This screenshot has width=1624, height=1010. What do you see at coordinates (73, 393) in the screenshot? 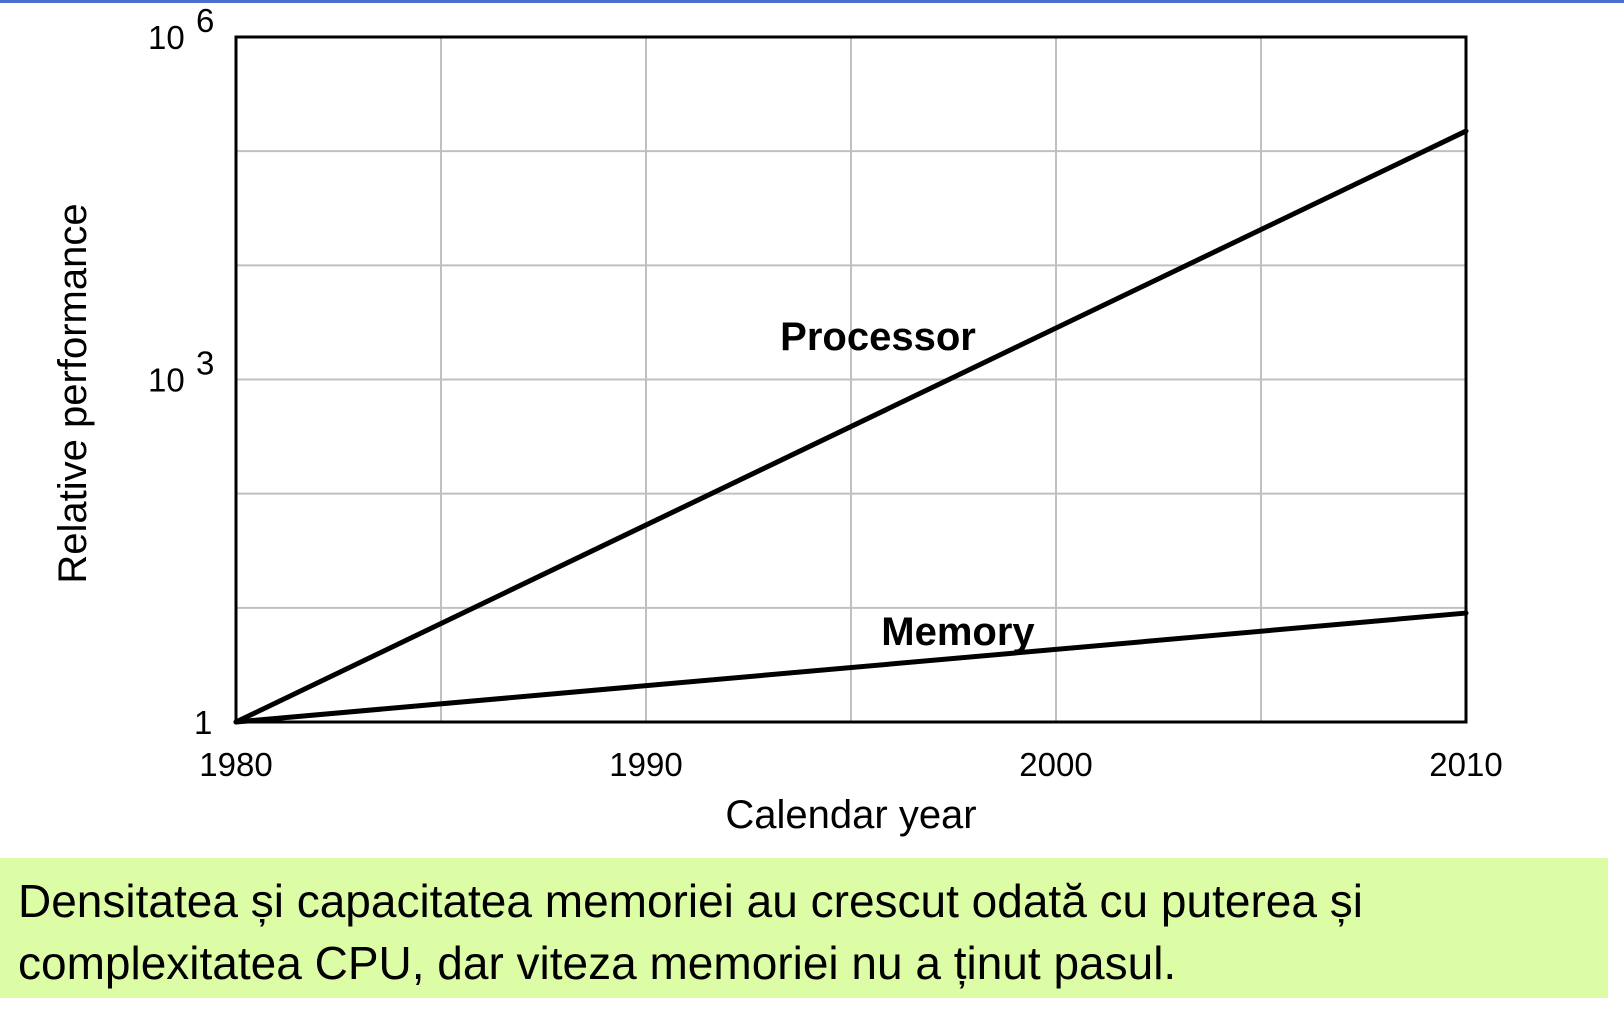
I see `y-axis-label: Relative performance` at bounding box center [73, 393].